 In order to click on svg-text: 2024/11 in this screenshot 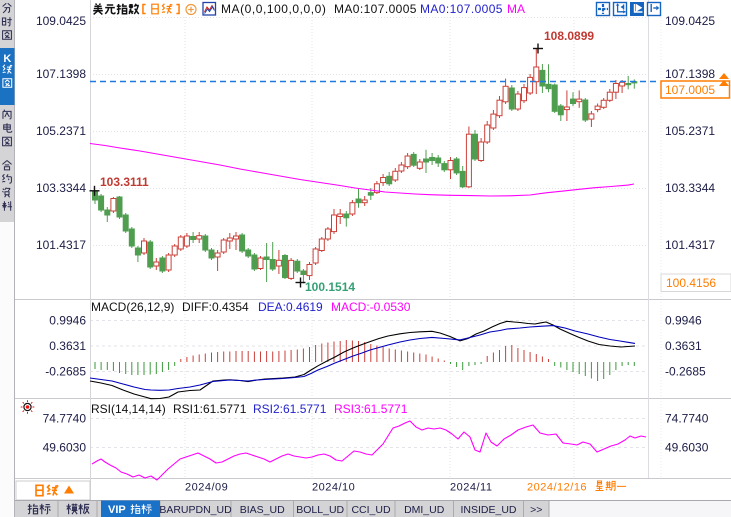, I will do `click(471, 488)`.